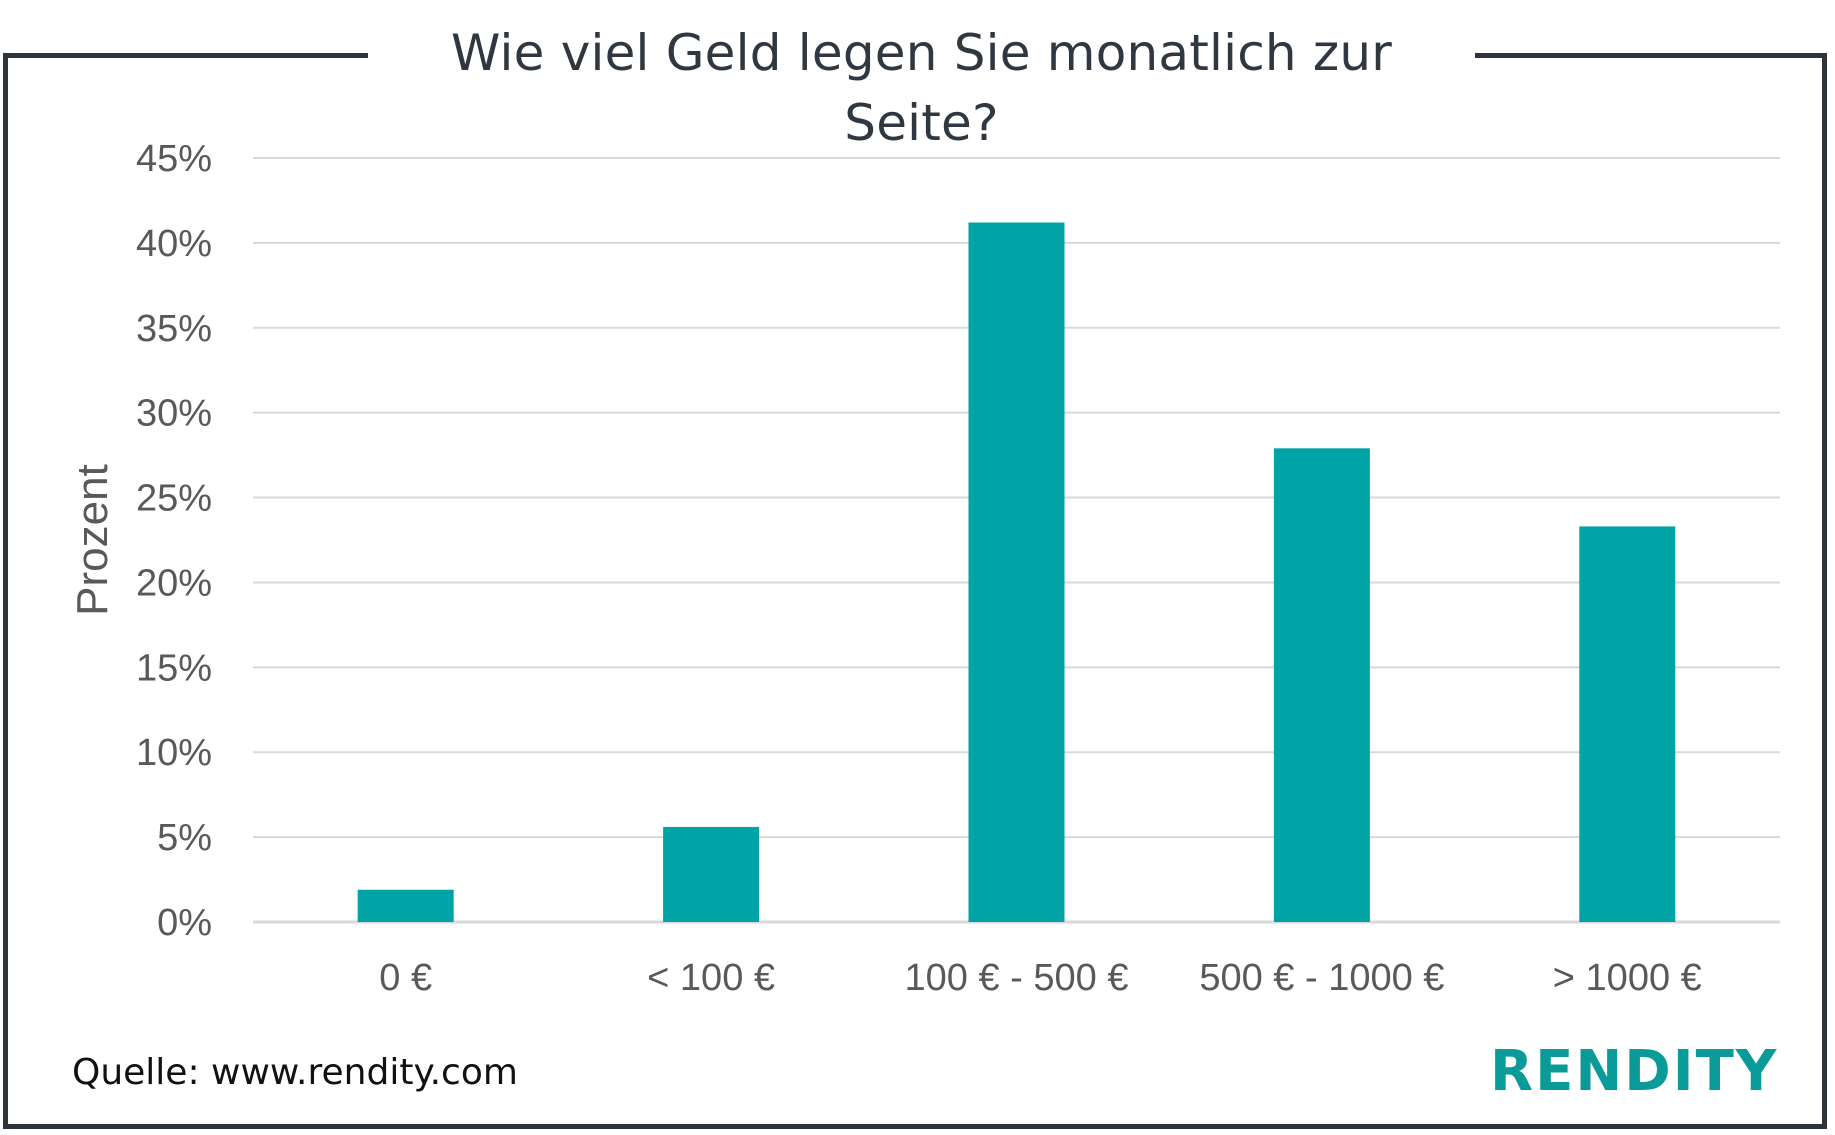 This screenshot has height=1135, width=1835. Describe the element at coordinates (1017, 978) in the screenshot. I see `x-tick-label: 100 € - 500 €` at that location.